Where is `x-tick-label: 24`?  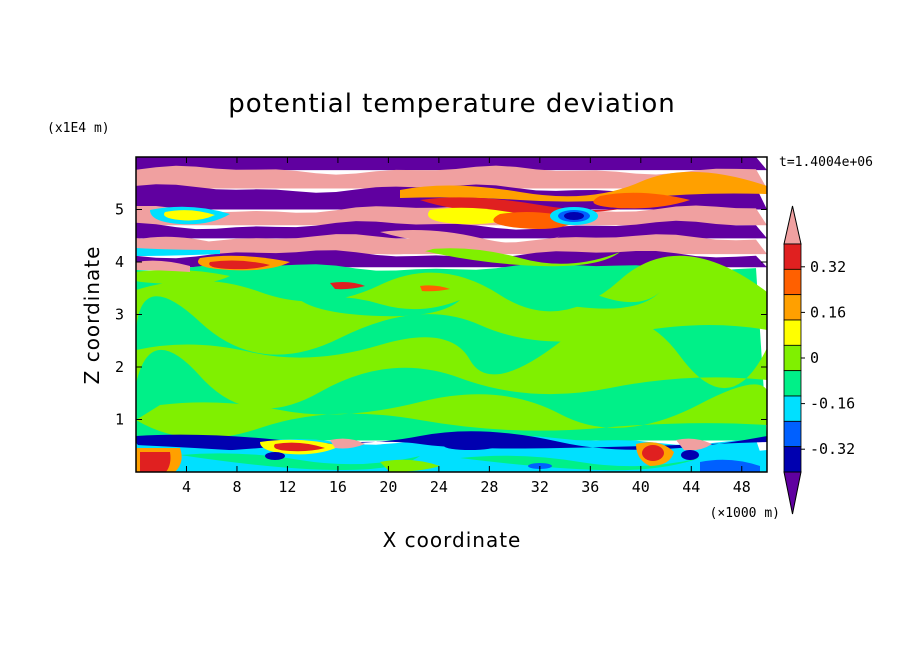
x-tick-label: 24 is located at coordinates (439, 487).